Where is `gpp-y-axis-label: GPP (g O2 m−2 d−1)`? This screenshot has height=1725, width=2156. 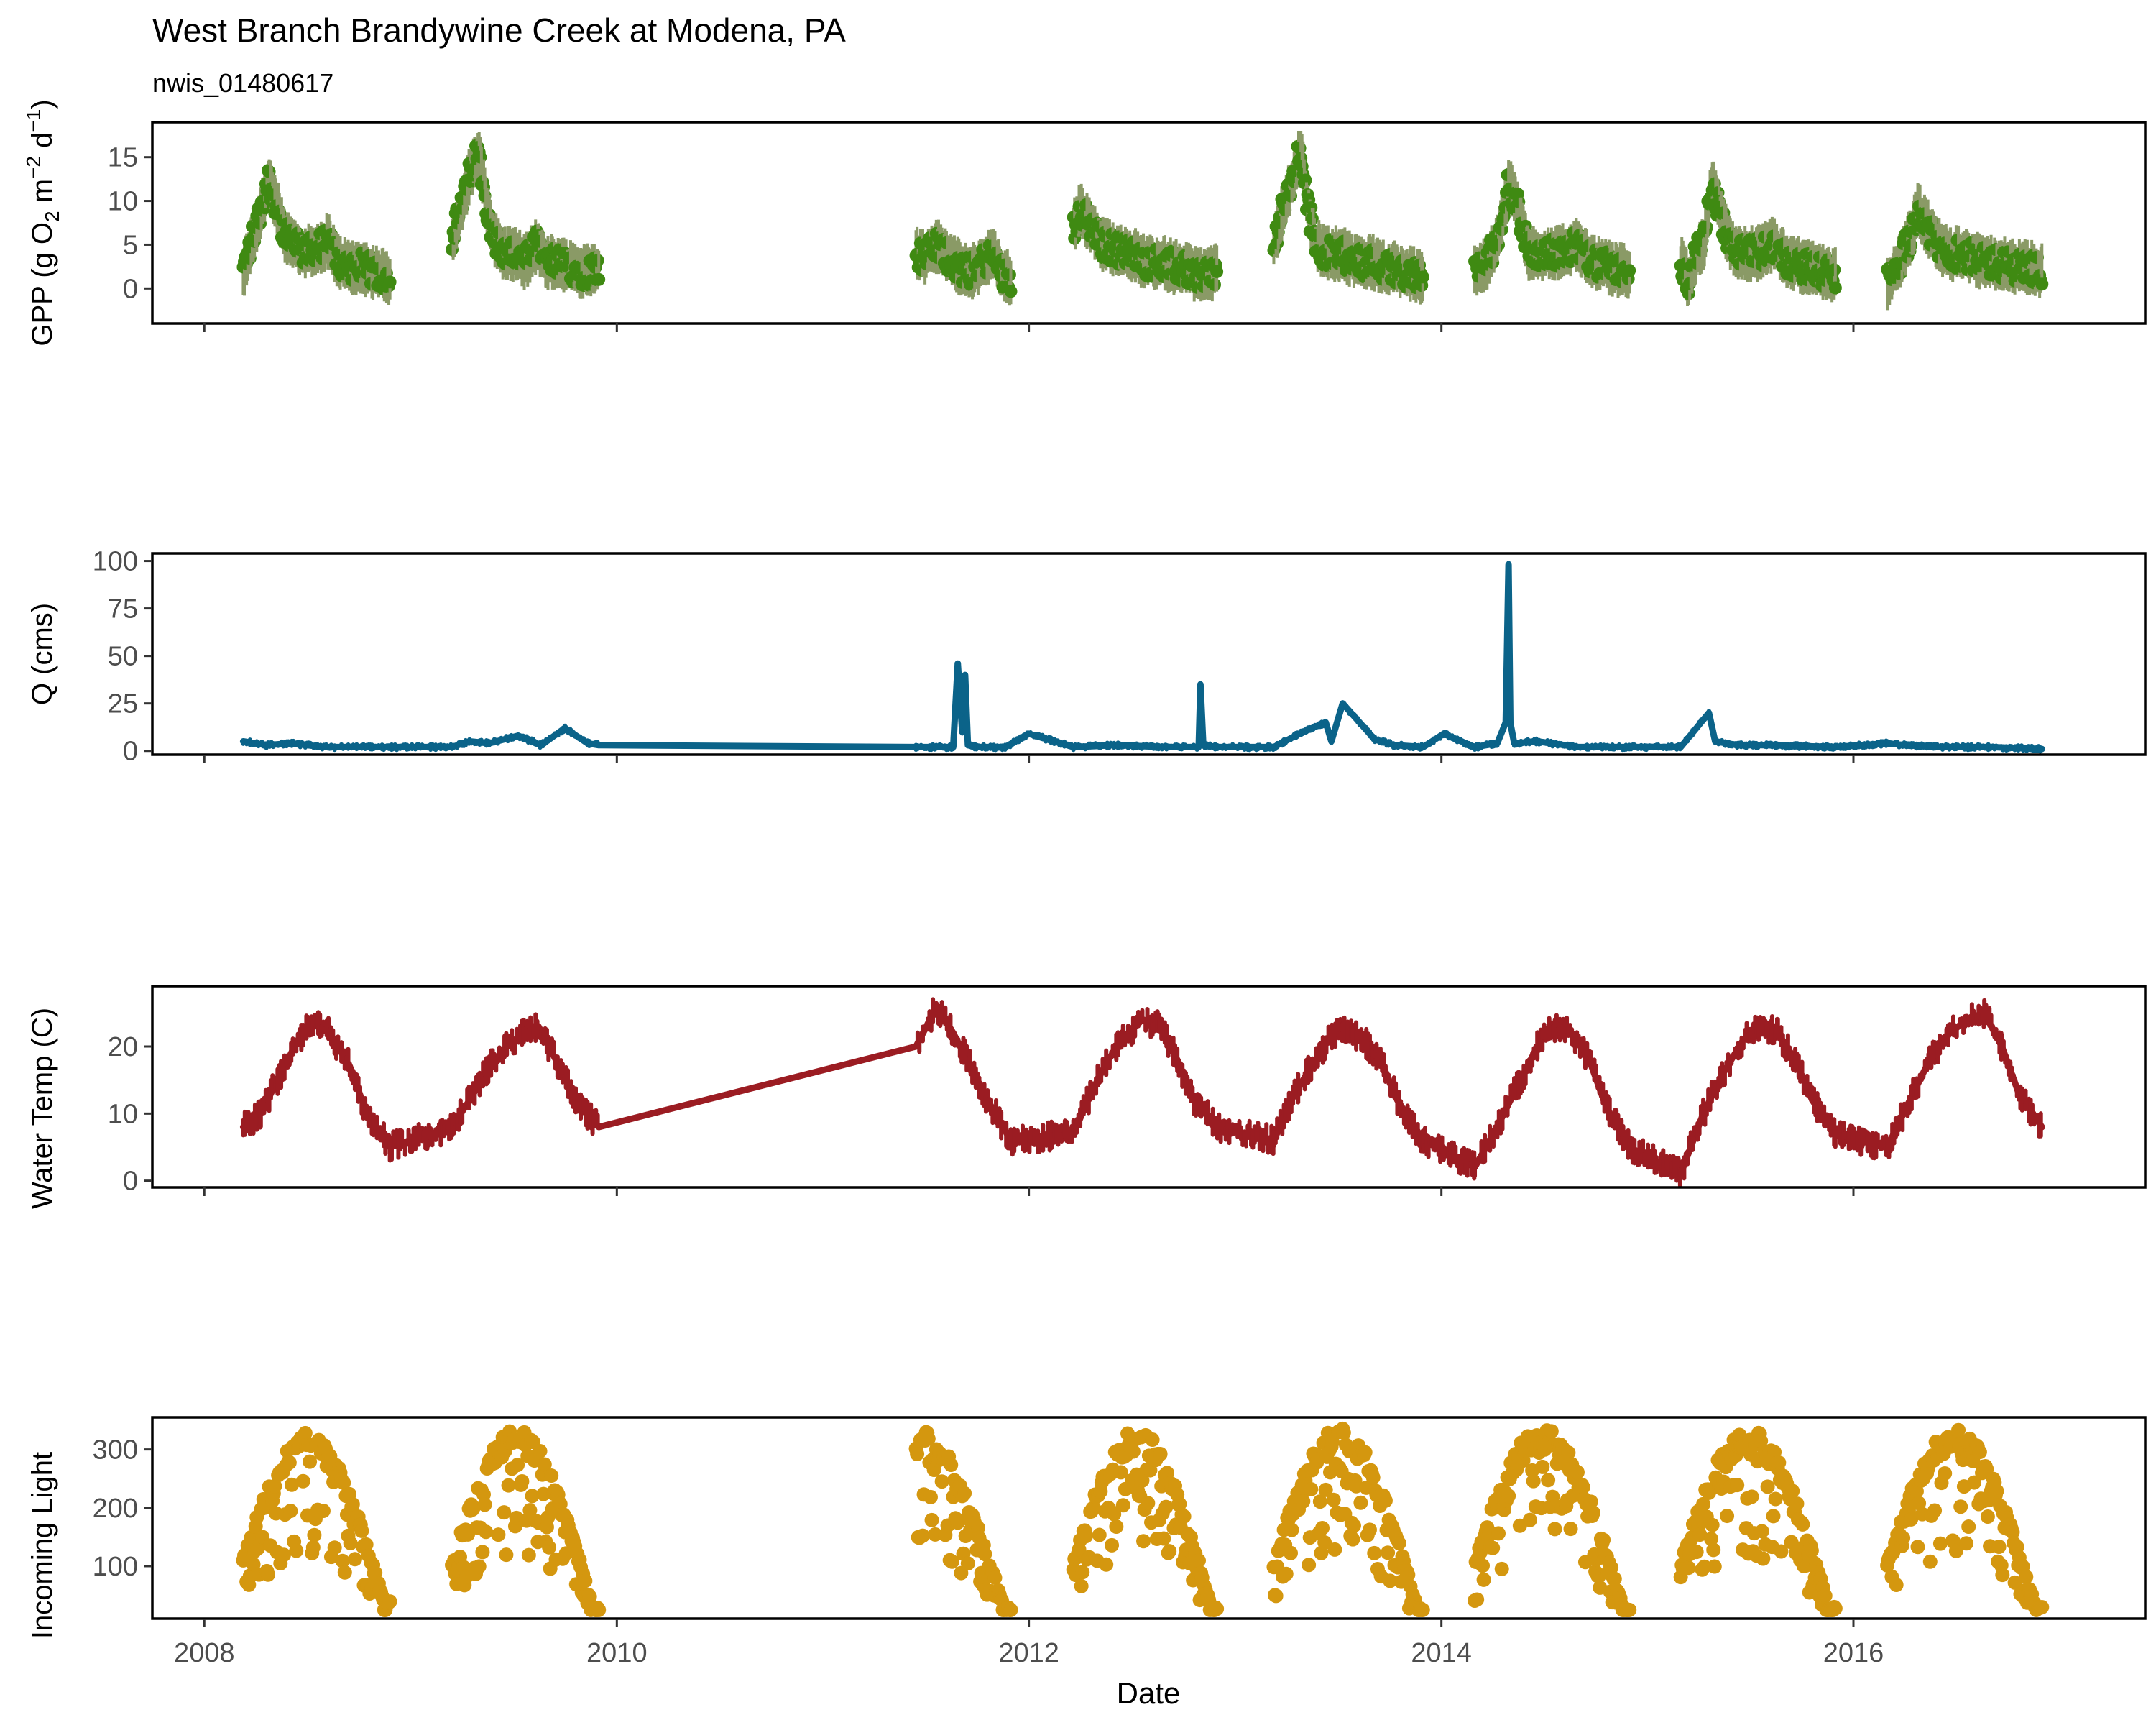 gpp-y-axis-label: GPP (g O2 m−2 d−1) is located at coordinates (42, 222).